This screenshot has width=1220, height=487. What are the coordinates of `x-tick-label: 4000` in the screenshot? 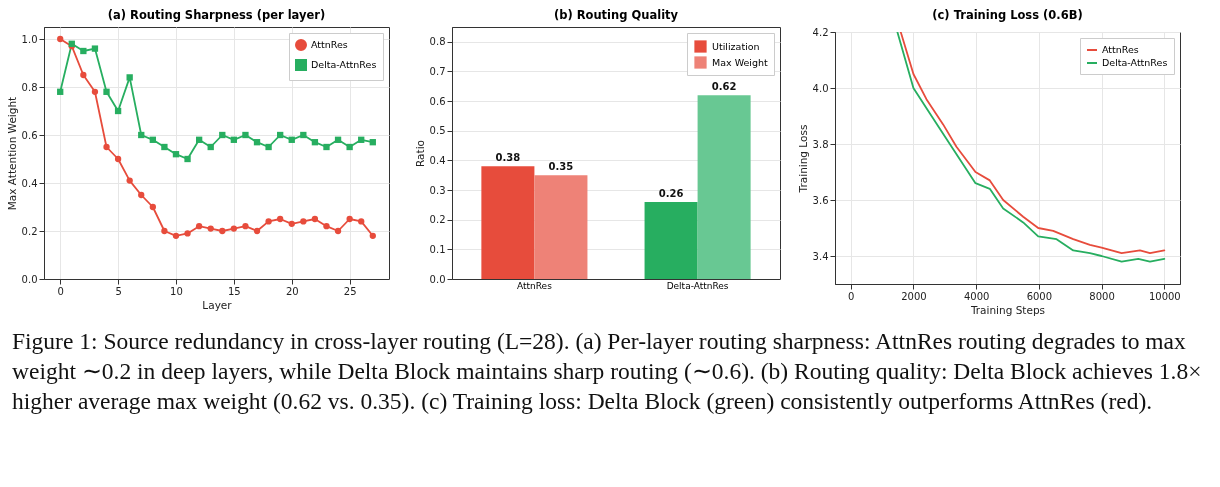 It's located at (976, 296).